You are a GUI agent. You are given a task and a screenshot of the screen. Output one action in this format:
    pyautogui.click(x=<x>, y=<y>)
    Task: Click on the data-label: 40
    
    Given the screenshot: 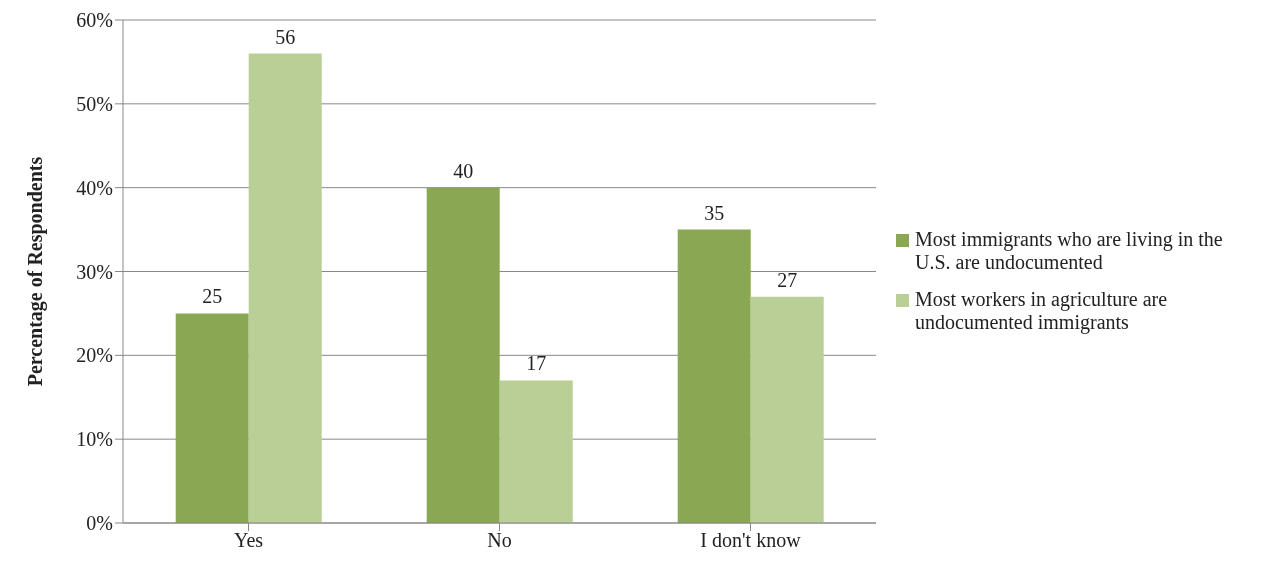 What is the action you would take?
    pyautogui.click(x=463, y=170)
    